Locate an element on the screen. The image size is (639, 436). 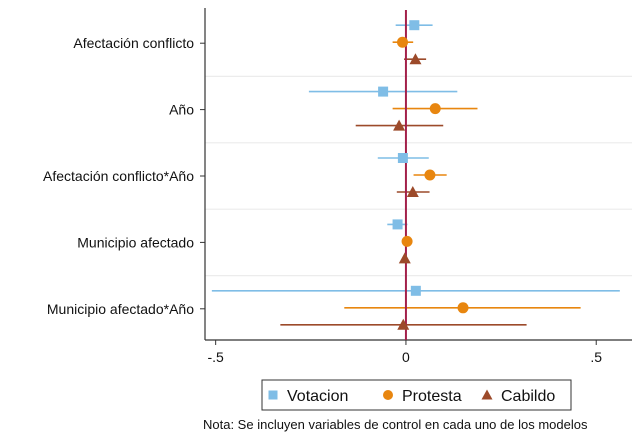
legend-marker-votacion is located at coordinates (273, 395).